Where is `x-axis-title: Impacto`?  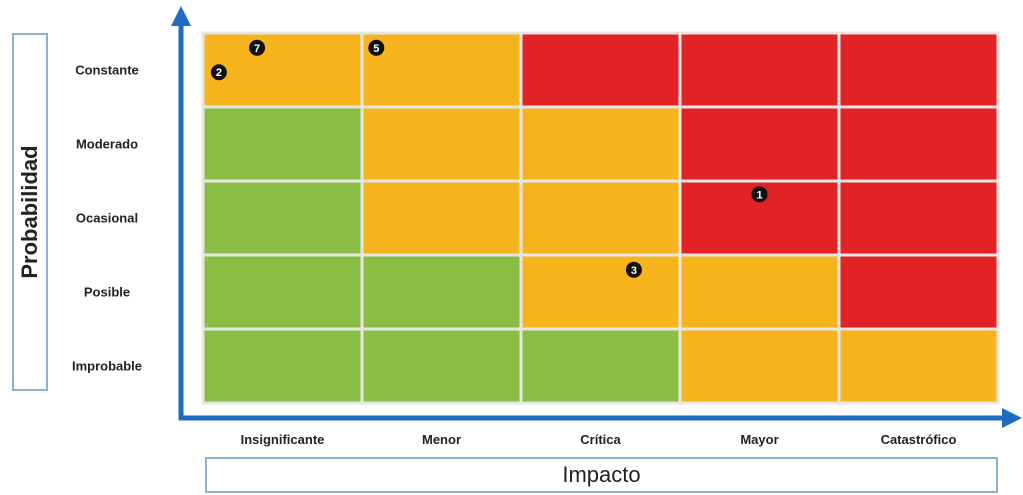 x-axis-title: Impacto is located at coordinates (601, 474).